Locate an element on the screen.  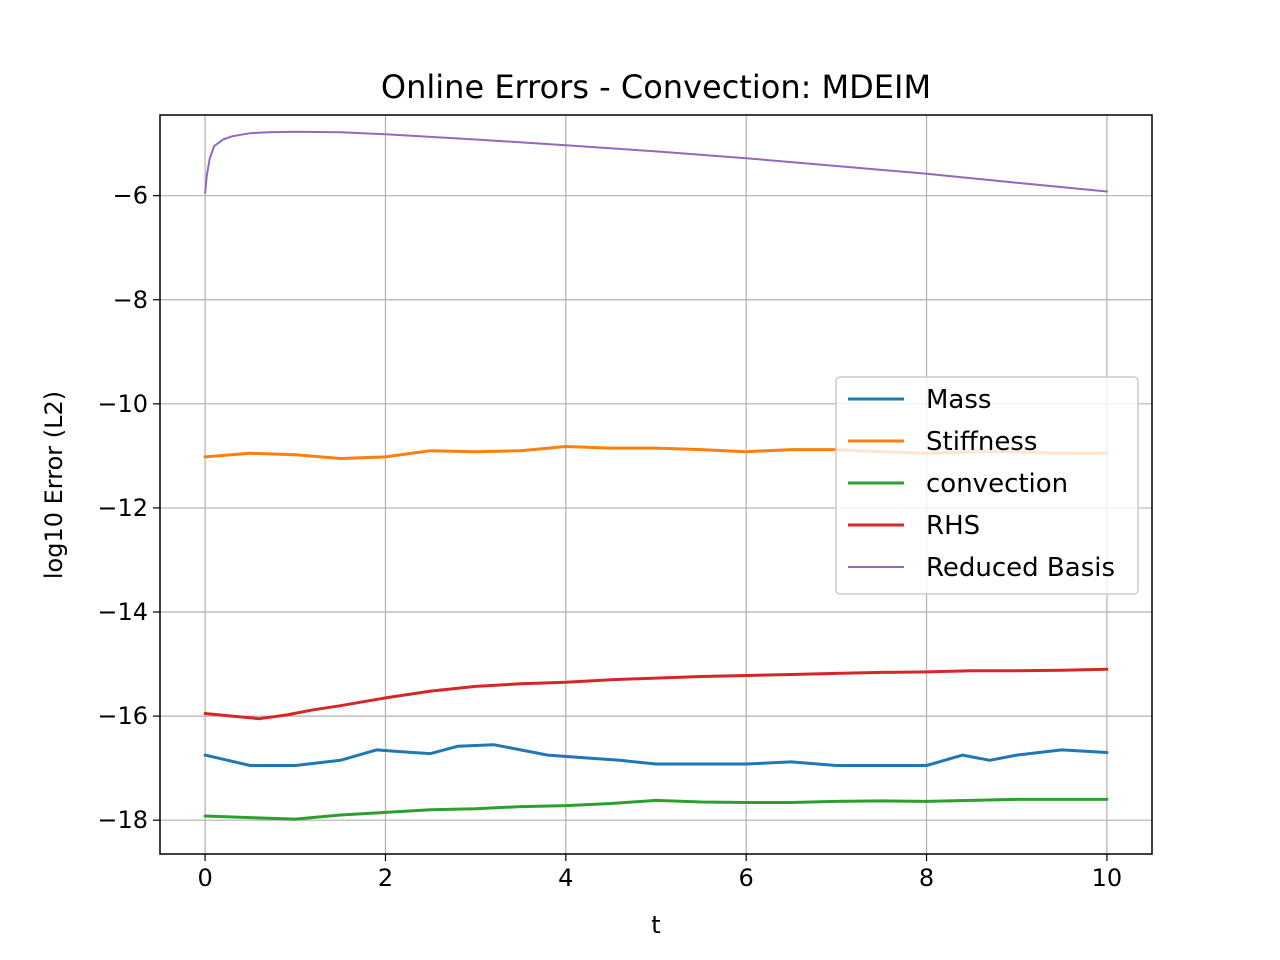
chart-title: Online Errors - Convection: MDEIM is located at coordinates (656, 87).